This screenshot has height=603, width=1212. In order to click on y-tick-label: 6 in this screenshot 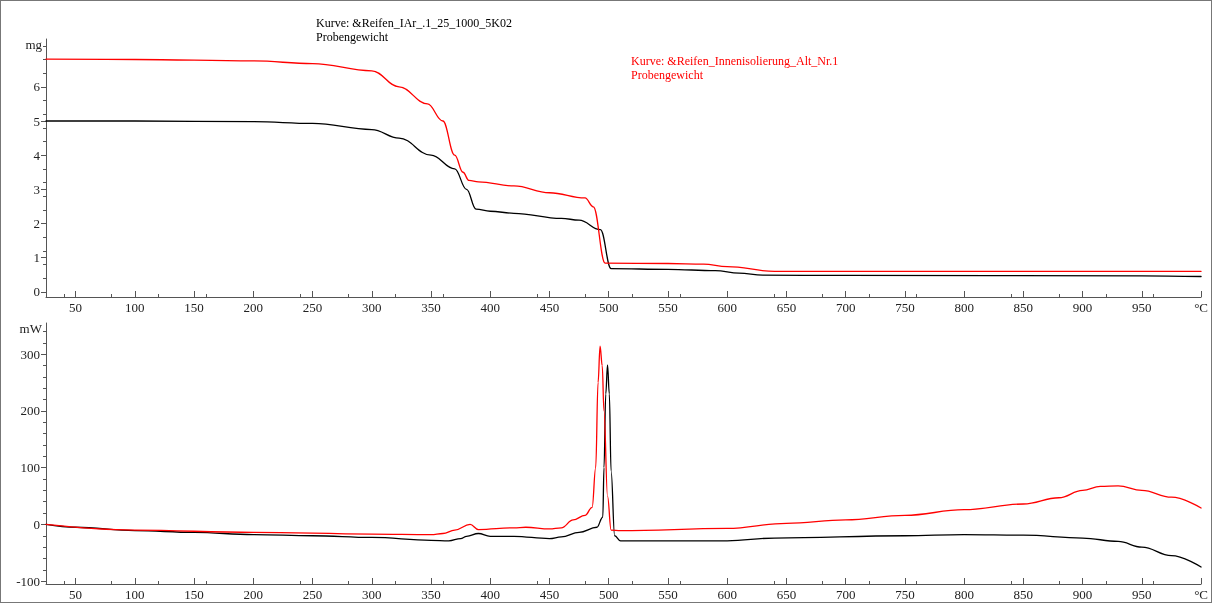, I will do `click(37, 87)`.